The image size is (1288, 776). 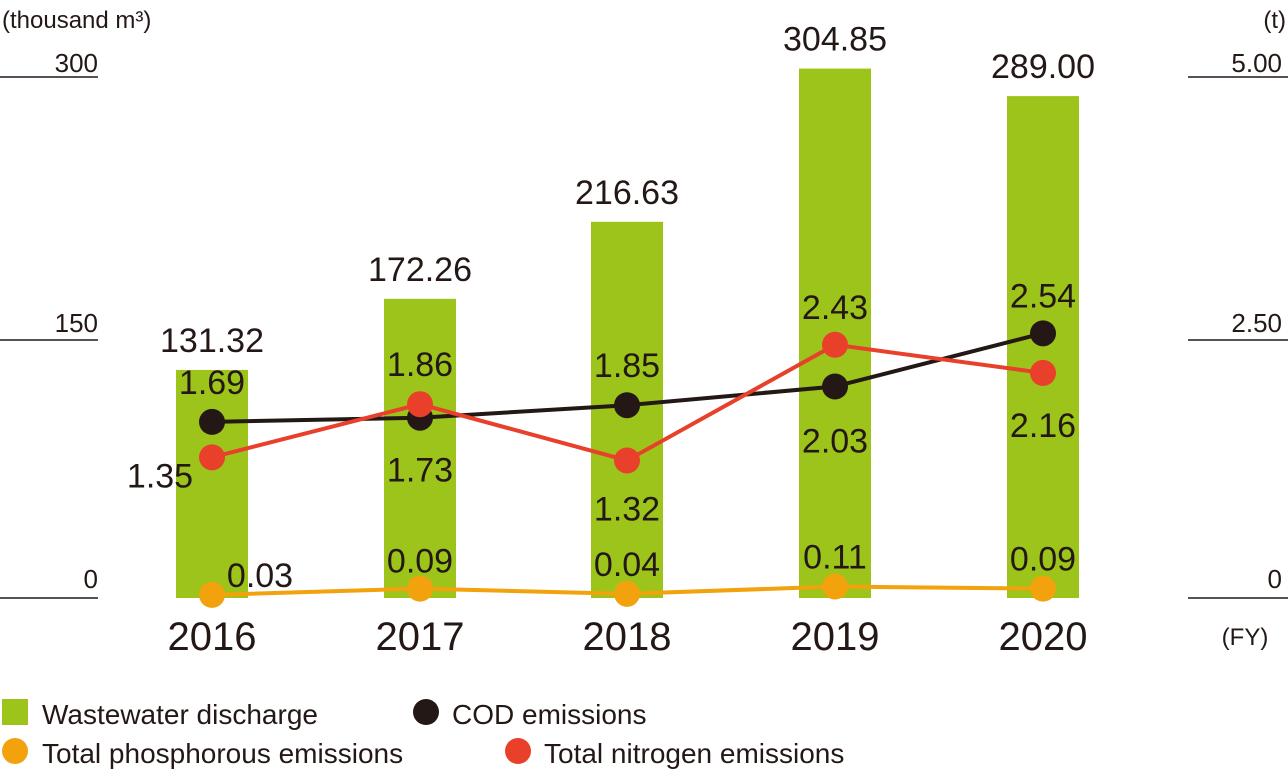 I want to click on point-total-phosphorous-emissions-2020, so click(x=1043, y=588).